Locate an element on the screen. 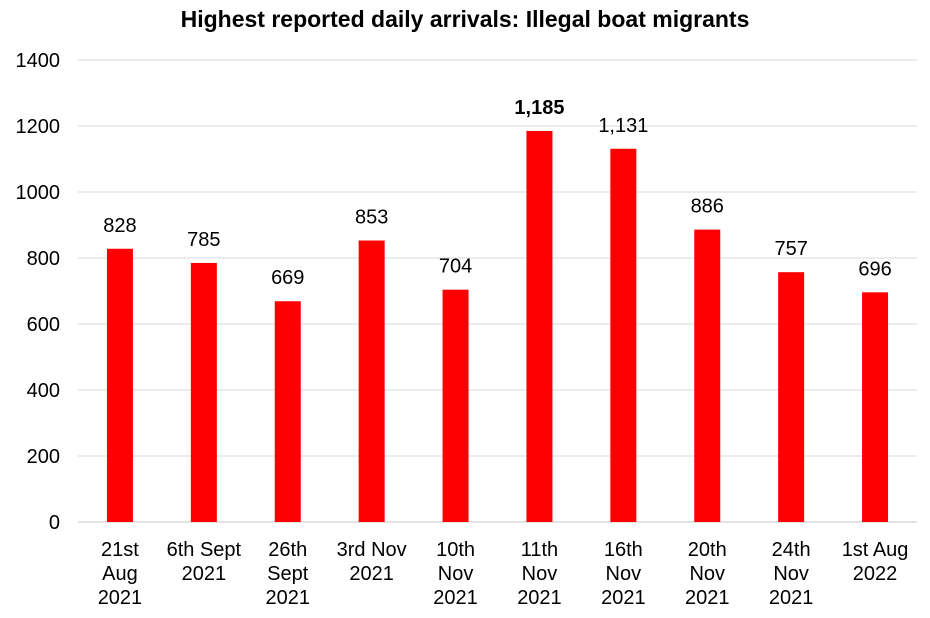 The image size is (930, 618). data-label: 757 is located at coordinates (790, 249).